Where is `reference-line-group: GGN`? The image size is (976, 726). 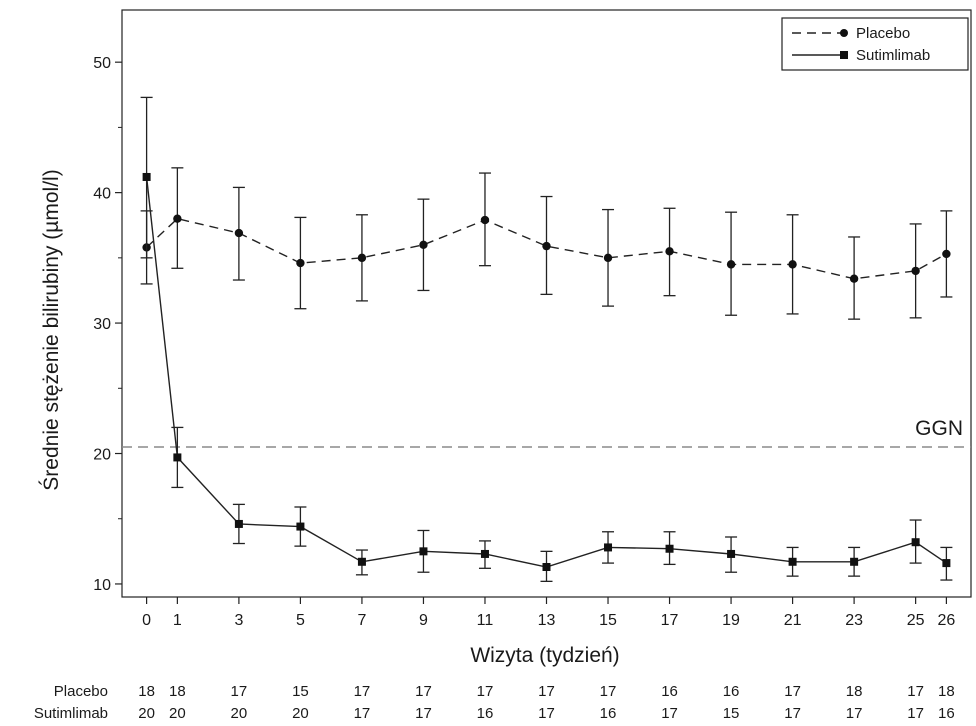
reference-line-group: GGN is located at coordinates (546, 432).